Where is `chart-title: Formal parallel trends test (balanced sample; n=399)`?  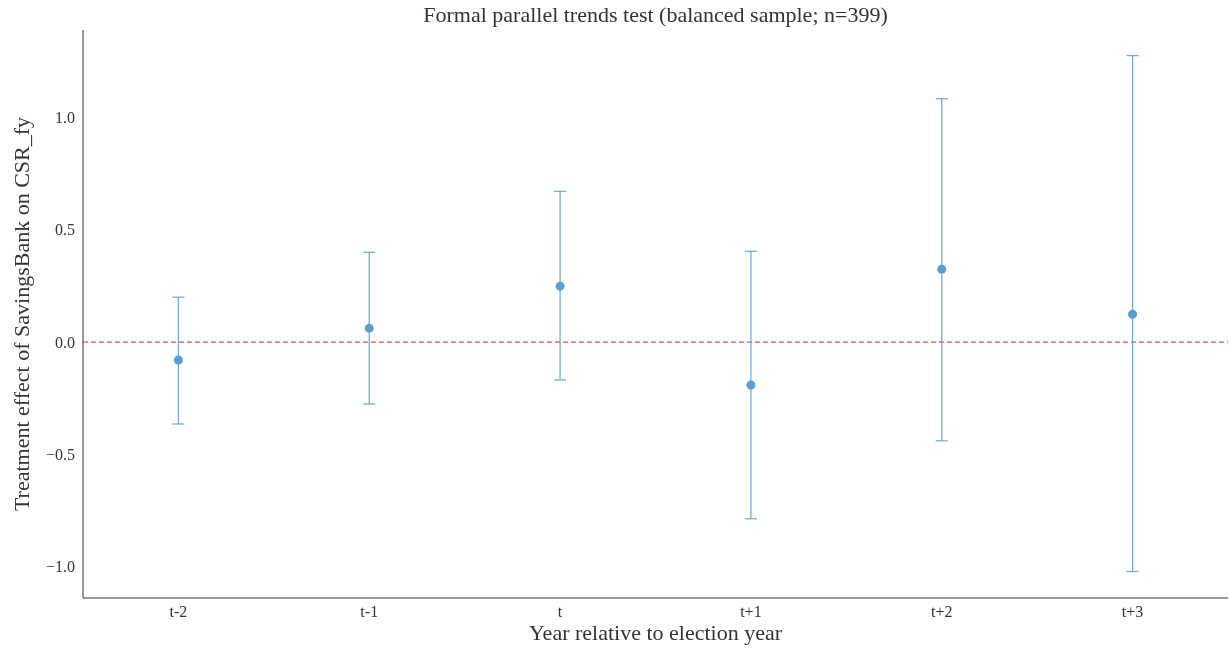 chart-title: Formal parallel trends test (balanced sample; n=399) is located at coordinates (655, 15).